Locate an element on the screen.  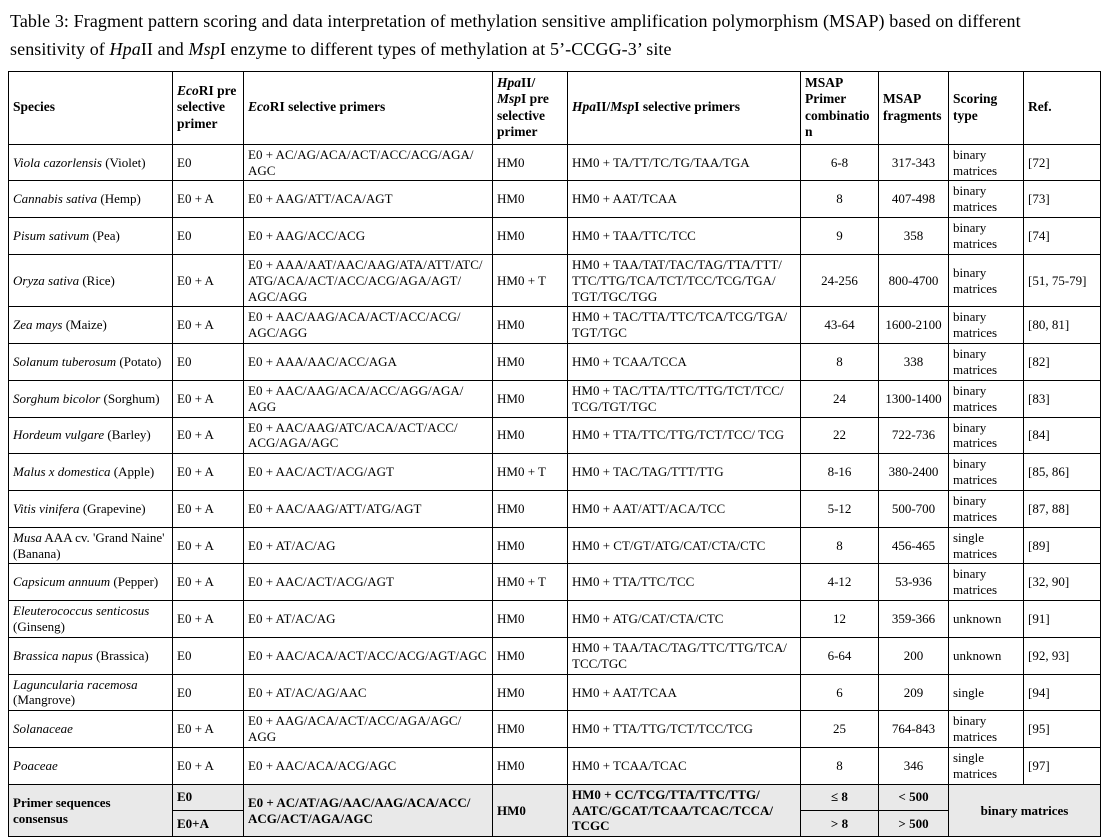
cell-consensus-fragments-2: > 500 is located at coordinates (913, 823).